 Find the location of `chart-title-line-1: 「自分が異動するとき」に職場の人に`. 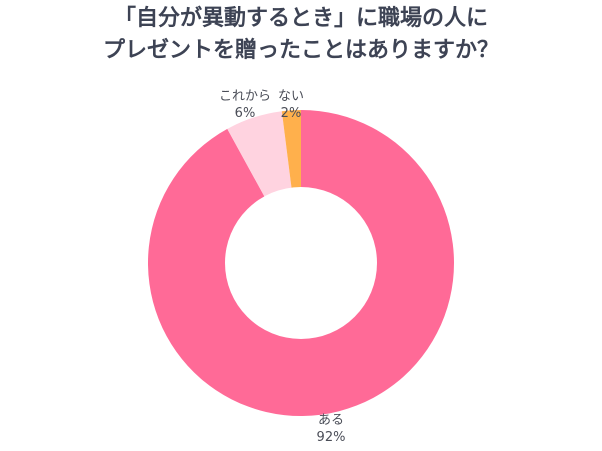

chart-title-line-1: 「自分が異動するとき」に職場の人に is located at coordinates (300, 18).